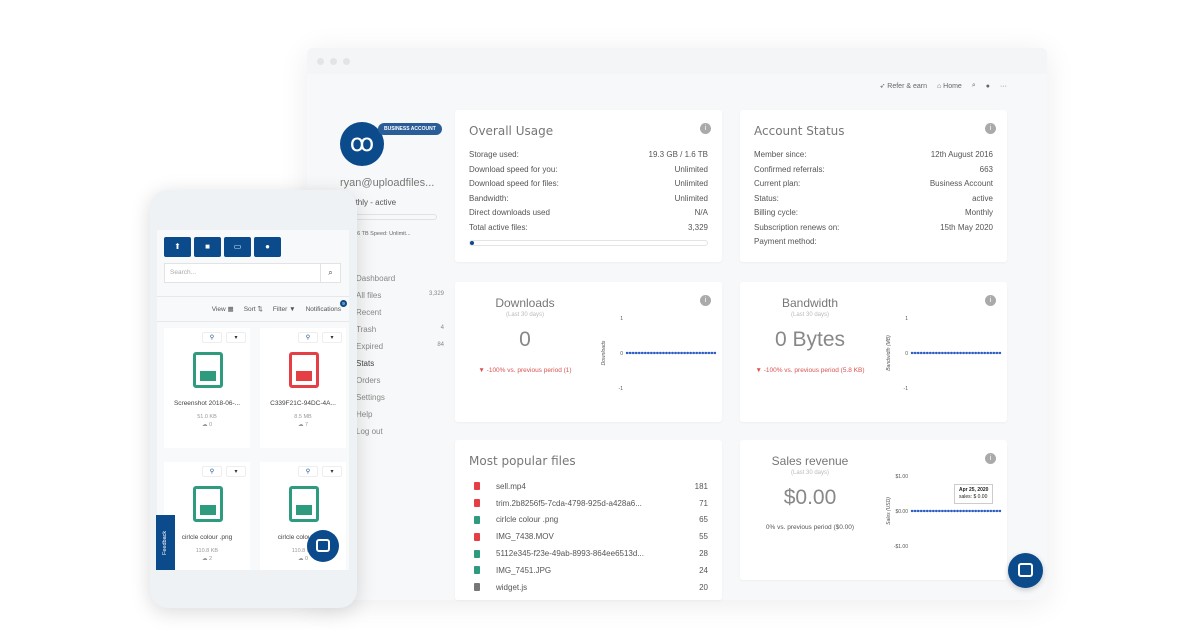 The image size is (1200, 630). I want to click on popular-file-row: IMG_7451.JPG 24, so click(588, 570).